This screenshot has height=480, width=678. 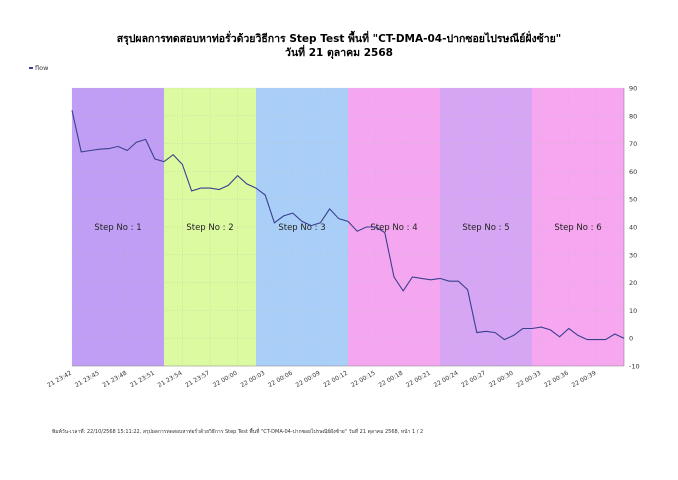 I want to click on y-tick-label: 50, so click(x=633, y=200).